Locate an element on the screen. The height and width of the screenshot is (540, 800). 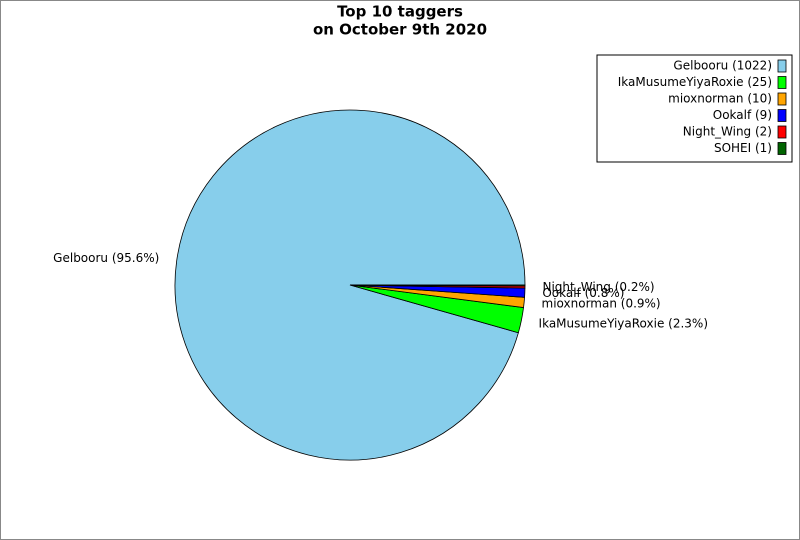
legend-label: Ookalf (9) is located at coordinates (742, 115).